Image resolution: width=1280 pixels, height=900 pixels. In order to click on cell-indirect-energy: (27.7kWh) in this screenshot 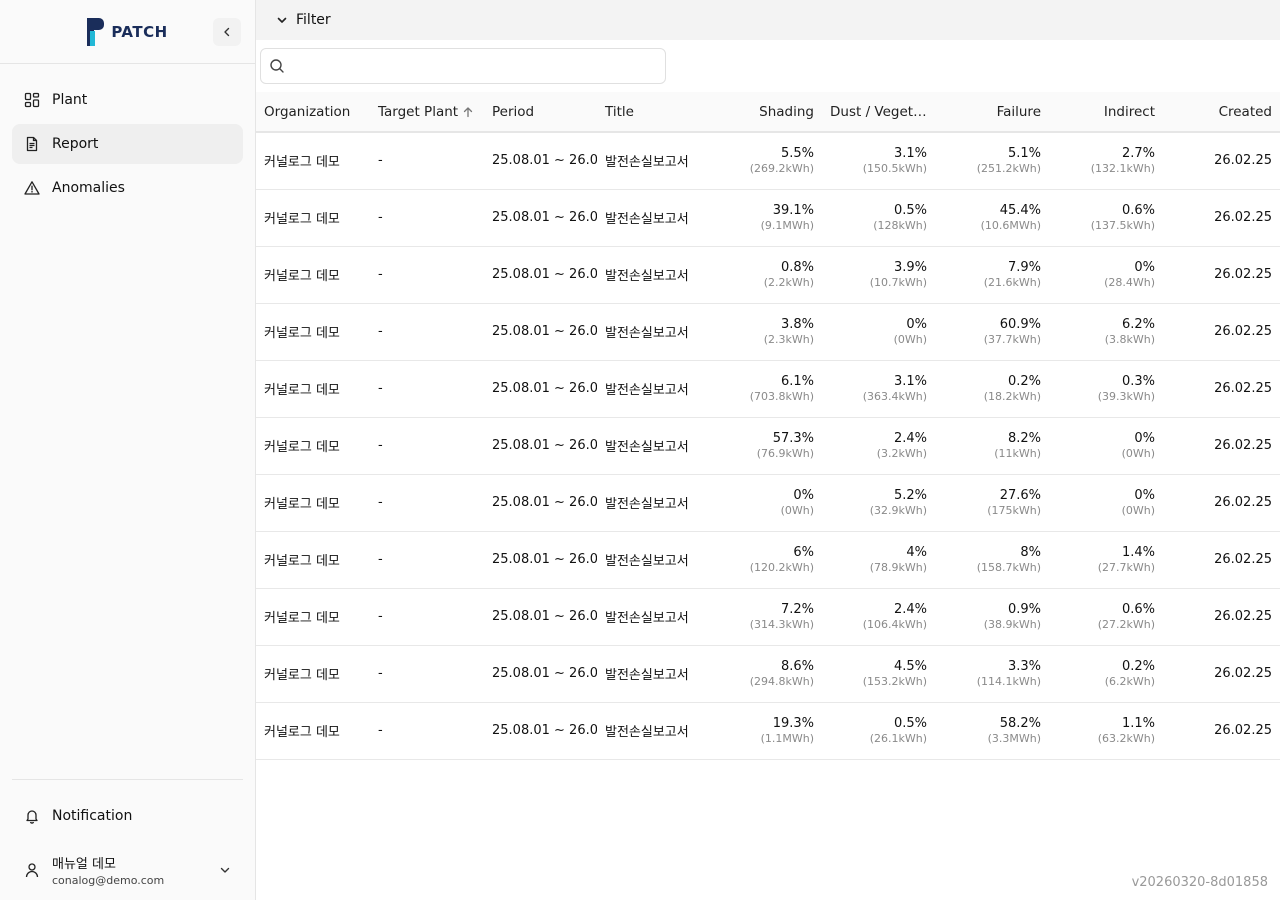, I will do `click(1126, 567)`.